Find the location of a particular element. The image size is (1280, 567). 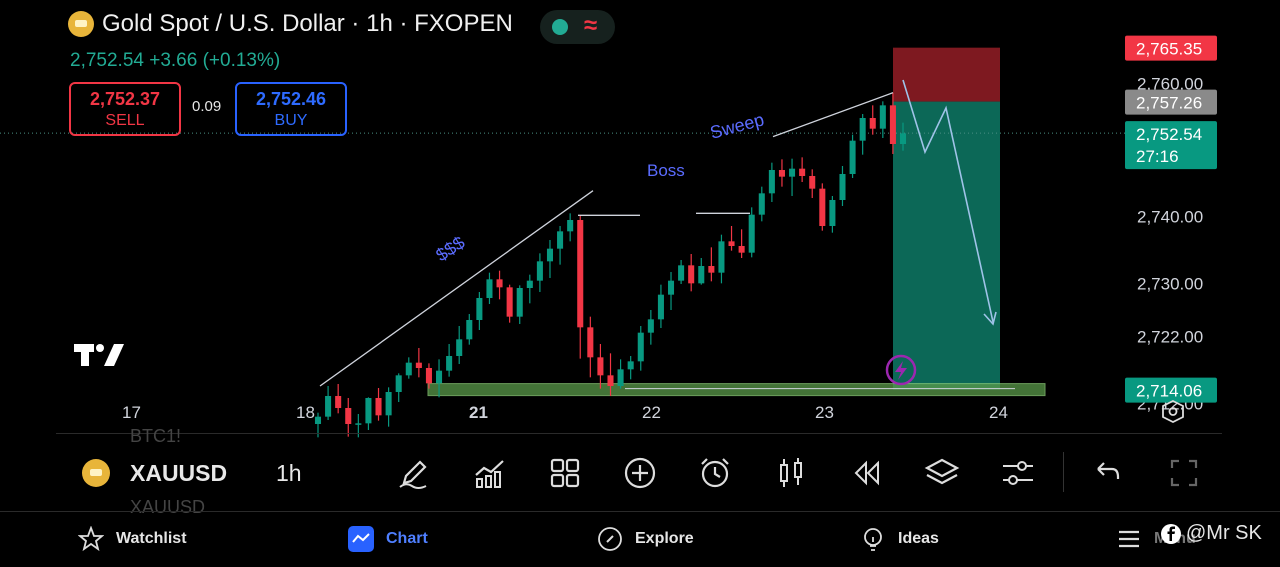

fullscreen-icon is located at coordinates (1184, 473).